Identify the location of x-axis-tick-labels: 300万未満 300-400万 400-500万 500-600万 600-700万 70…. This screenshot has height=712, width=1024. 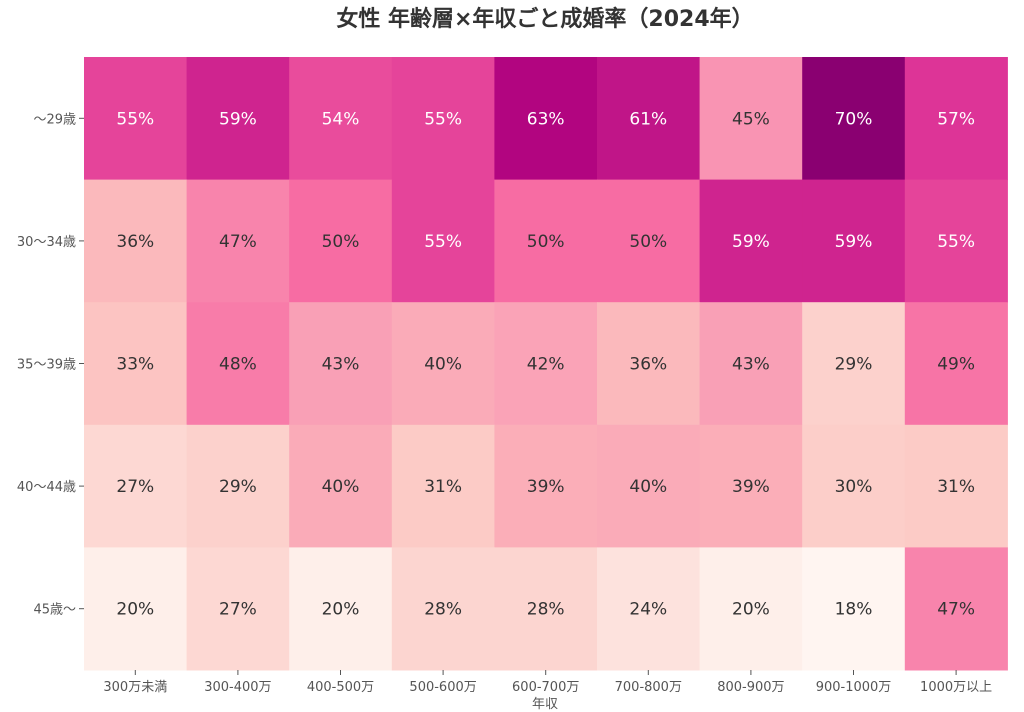
(547, 682).